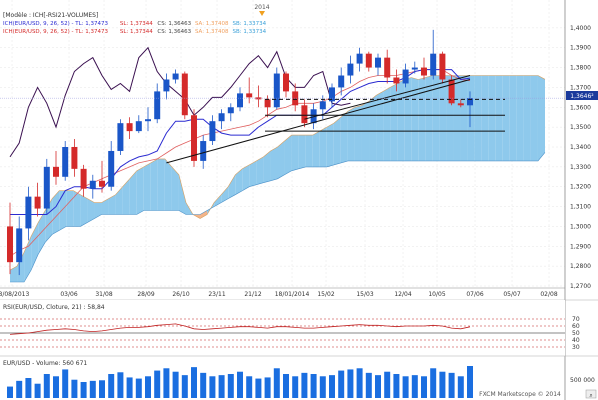  I want to click on price-tick-label: 1,3800, so click(580, 68).